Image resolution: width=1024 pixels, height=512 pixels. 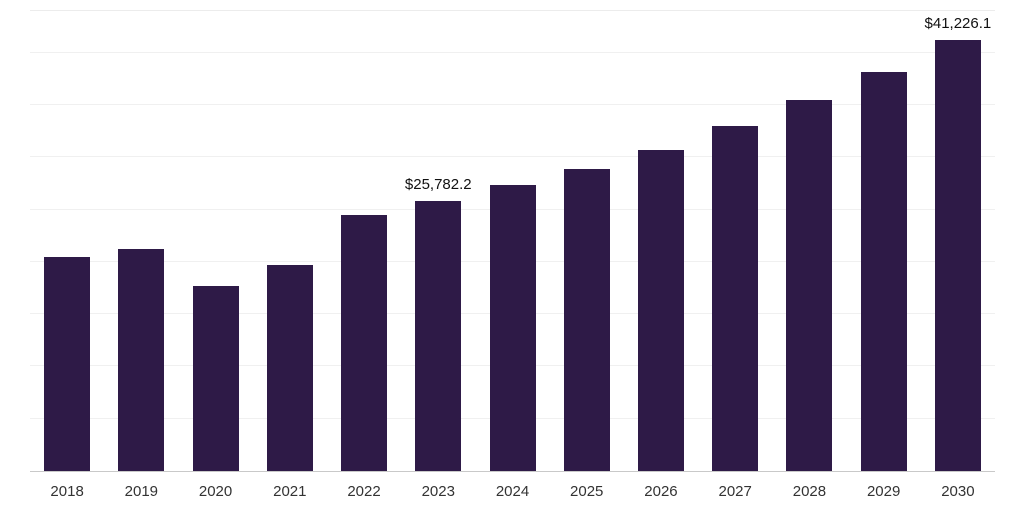 What do you see at coordinates (883, 271) in the screenshot?
I see `bar-2029` at bounding box center [883, 271].